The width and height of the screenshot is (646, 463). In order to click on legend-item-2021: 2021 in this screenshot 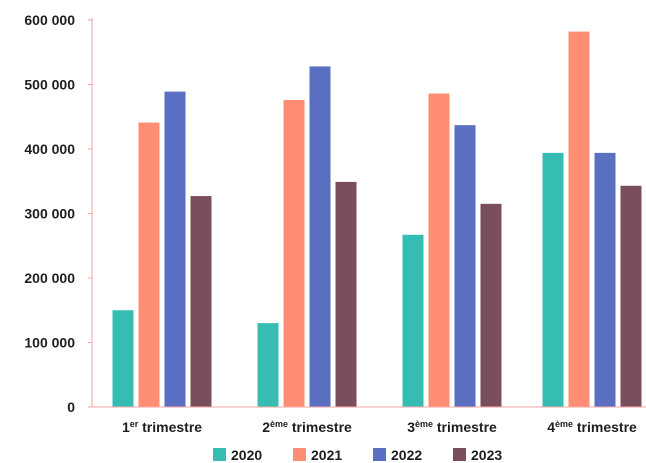, I will do `click(317, 455)`.